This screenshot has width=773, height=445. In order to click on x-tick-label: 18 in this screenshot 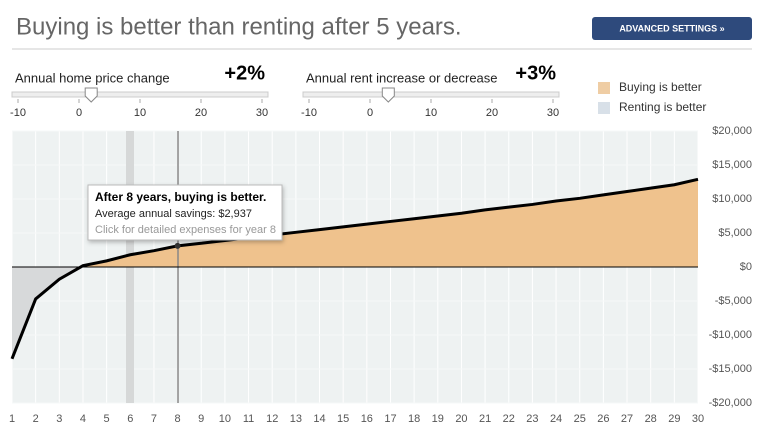, I will do `click(414, 419)`.